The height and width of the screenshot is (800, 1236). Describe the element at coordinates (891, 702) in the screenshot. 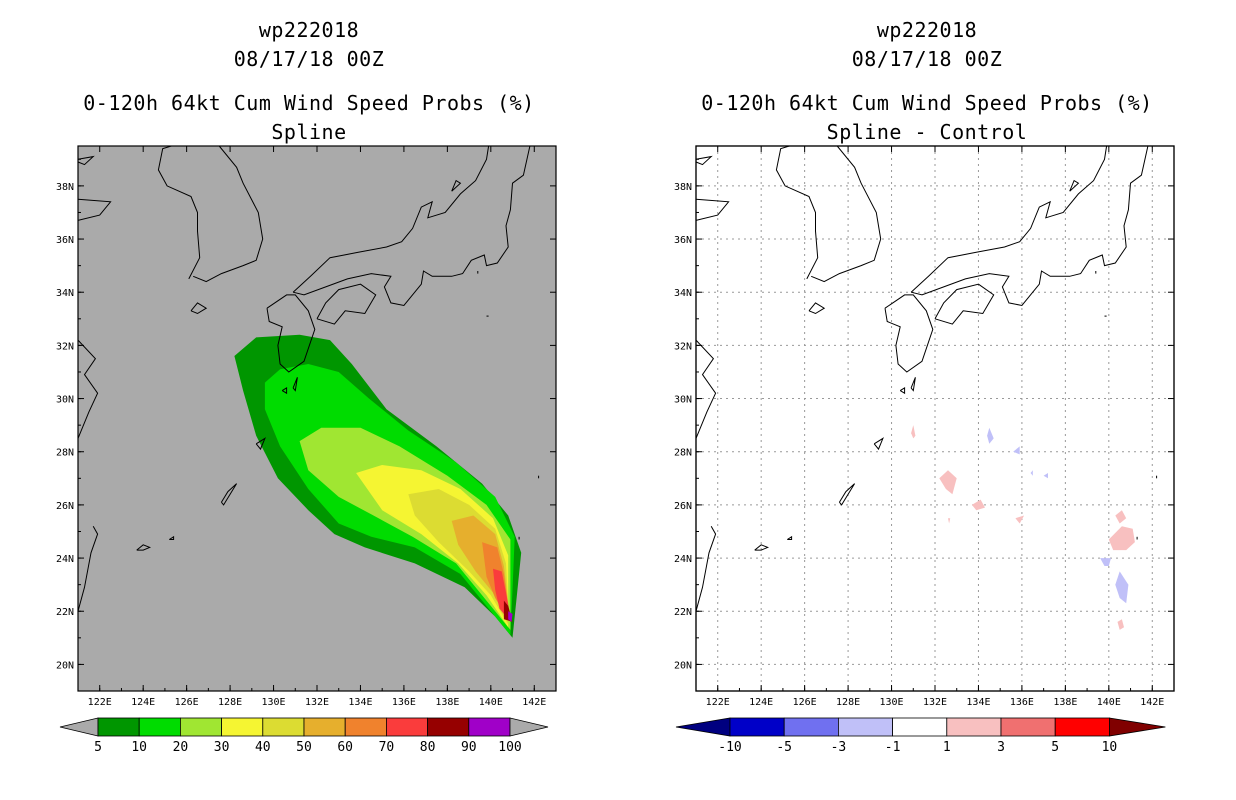

I see `x-tick-label: 130E` at that location.